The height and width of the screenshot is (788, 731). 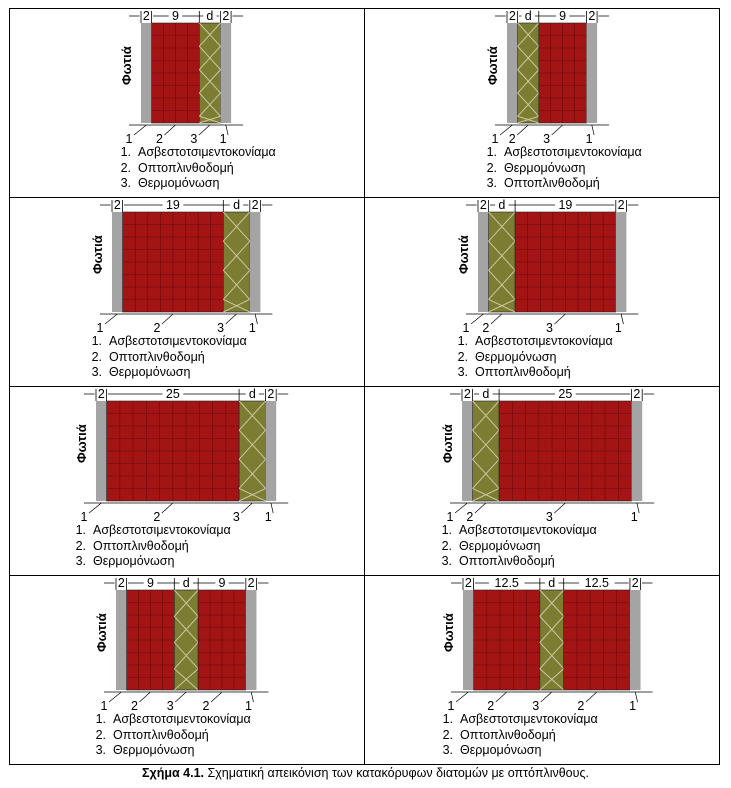 I want to click on wall-section-drawing: 2 9 d 9 2 1 2 3 2 1, so click(x=185, y=644).